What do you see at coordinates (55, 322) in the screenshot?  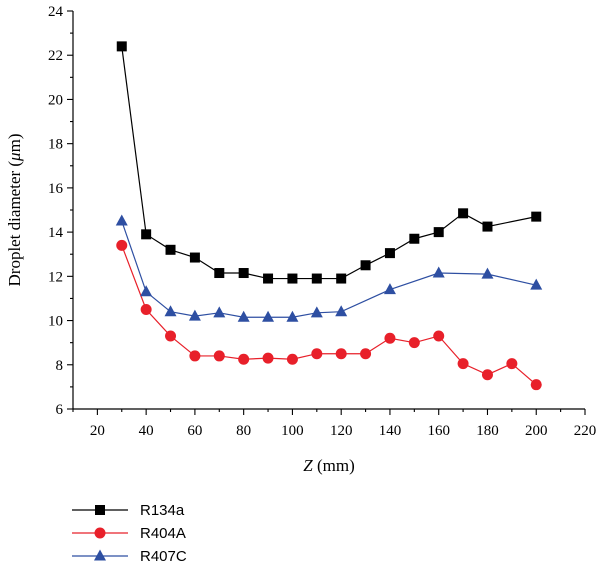 I see `y-tick-label: 10` at bounding box center [55, 322].